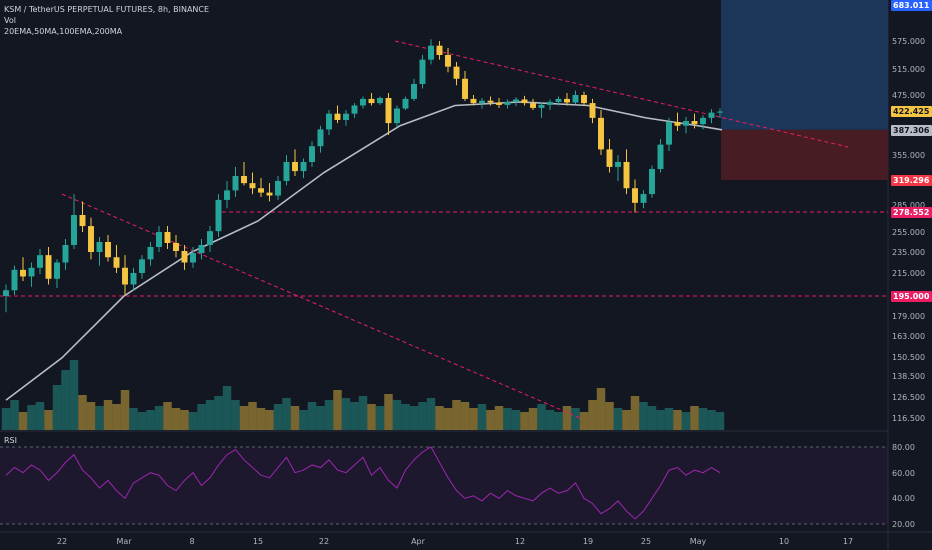 The image size is (932, 550). What do you see at coordinates (192, 541) in the screenshot?
I see `time-tick-label: 8` at bounding box center [192, 541].